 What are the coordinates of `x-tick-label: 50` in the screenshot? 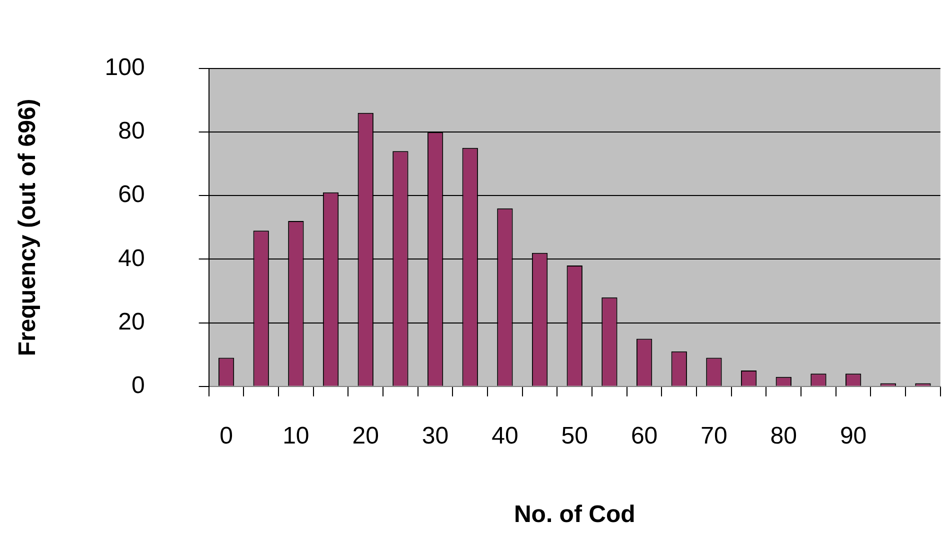 It's located at (574, 436).